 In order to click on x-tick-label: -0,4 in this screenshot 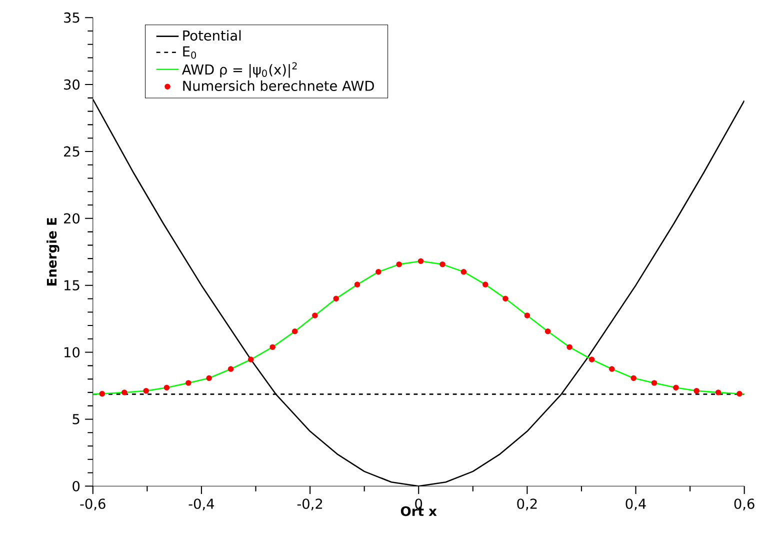, I will do `click(201, 504)`.